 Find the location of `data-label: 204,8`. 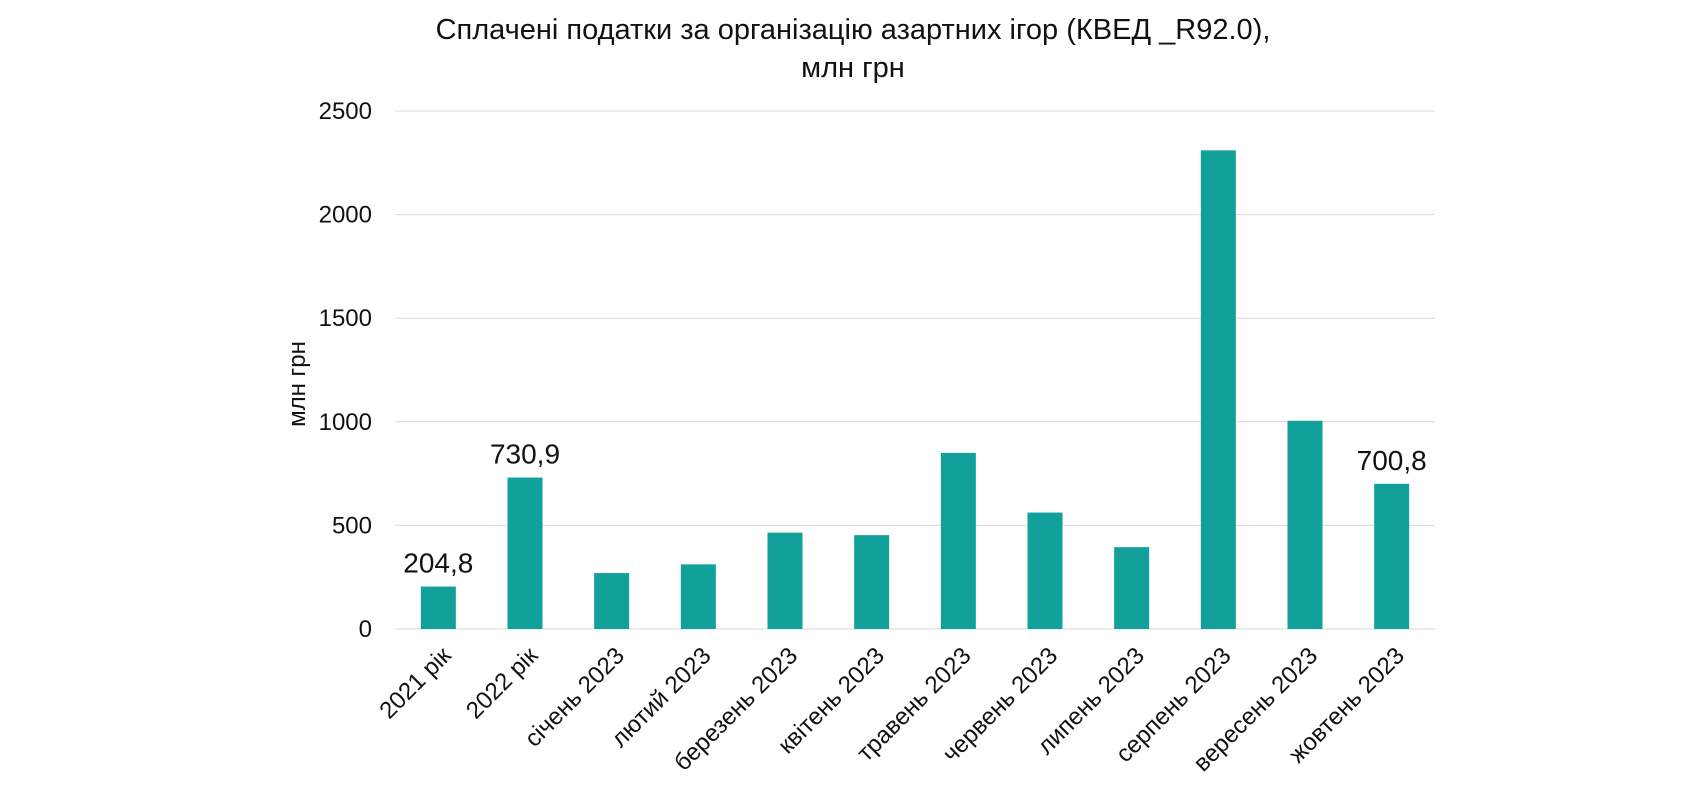

data-label: 204,8 is located at coordinates (438, 563).